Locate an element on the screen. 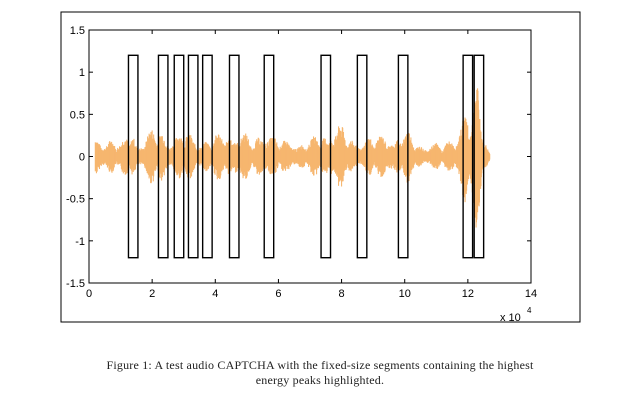  x-tick-label: 2 is located at coordinates (152, 294).